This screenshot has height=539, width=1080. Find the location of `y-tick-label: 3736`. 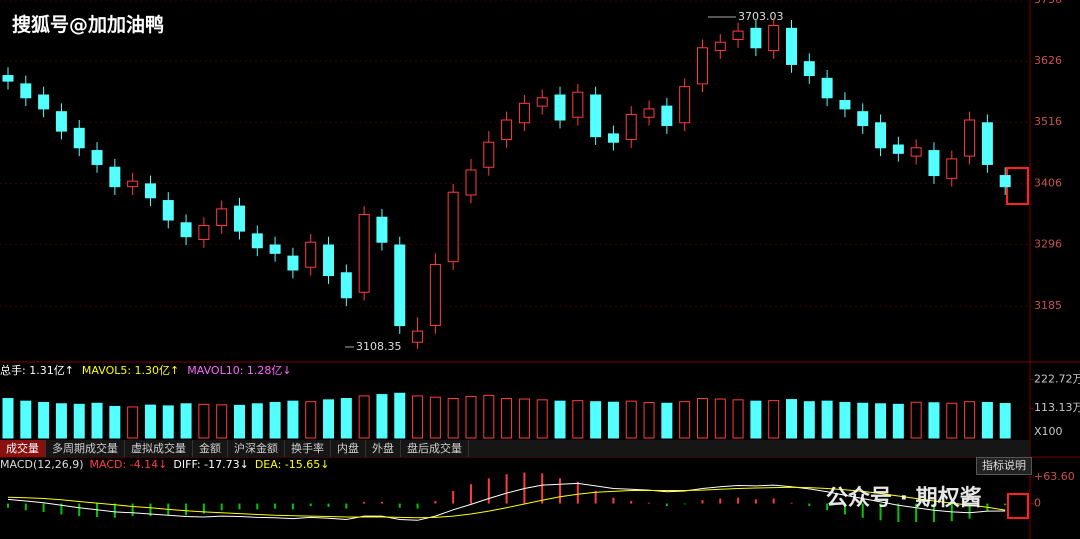

y-tick-label: 3736 is located at coordinates (1048, 3).